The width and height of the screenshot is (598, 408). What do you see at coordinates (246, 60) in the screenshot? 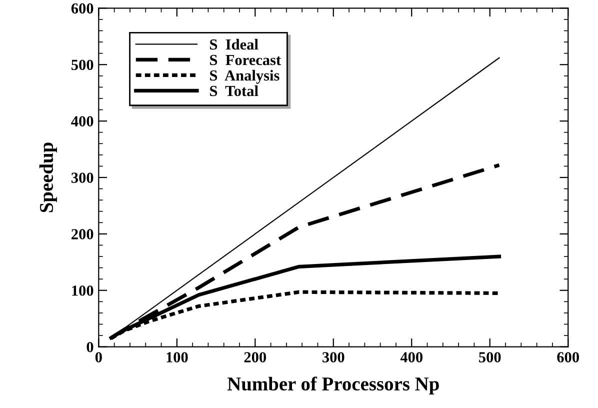
I see `legend-label: S Forecast` at bounding box center [246, 60].